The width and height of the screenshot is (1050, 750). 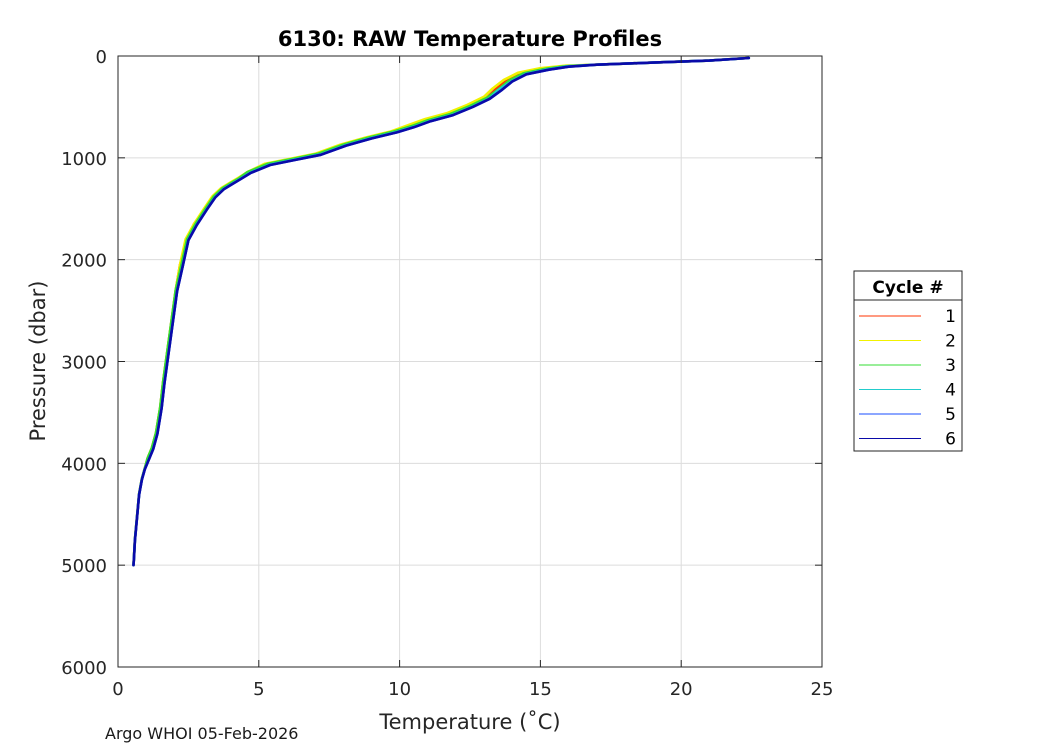 I want to click on x-tick-label: 10, so click(x=399, y=689).